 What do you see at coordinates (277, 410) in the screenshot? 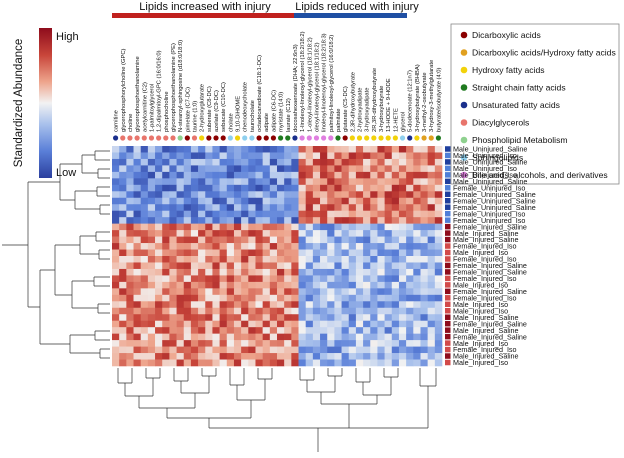
I see `column-dendrogram-branches` at bounding box center [277, 410].